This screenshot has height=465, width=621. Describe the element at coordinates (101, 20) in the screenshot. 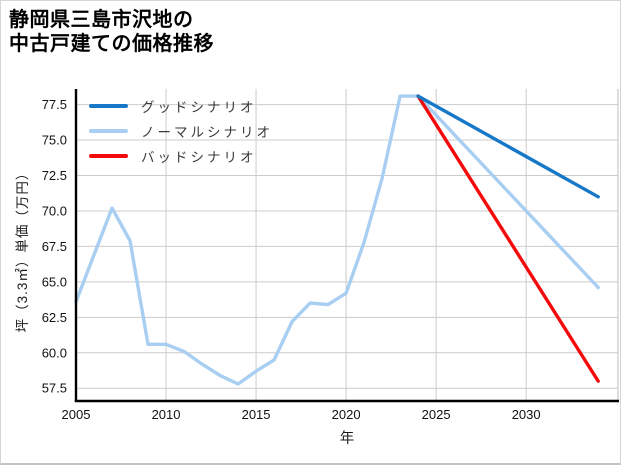

I see `chart-title-line1: 静岡県三島市沢地の` at that location.